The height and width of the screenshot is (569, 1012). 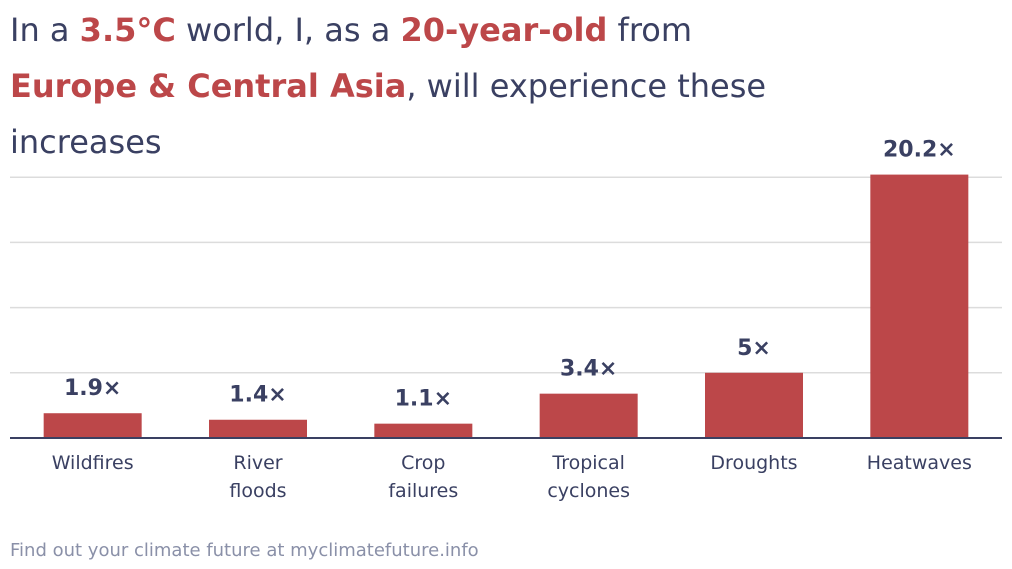 What do you see at coordinates (504, 30) in the screenshot?
I see `title-age: 20-year-old` at bounding box center [504, 30].